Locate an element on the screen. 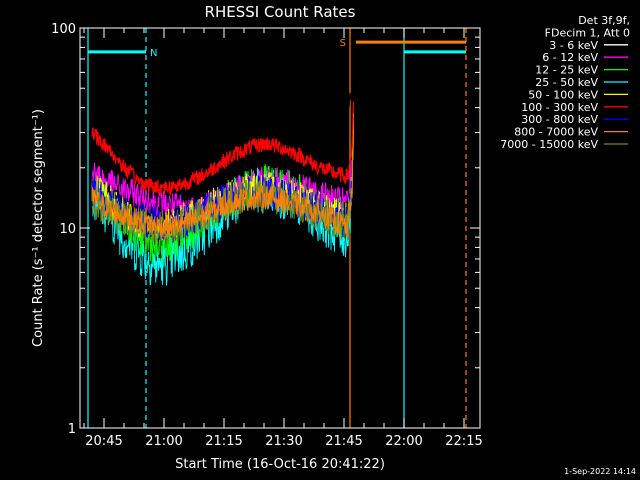 The image size is (640, 480). x-tick-label: 21:15 is located at coordinates (223, 441).